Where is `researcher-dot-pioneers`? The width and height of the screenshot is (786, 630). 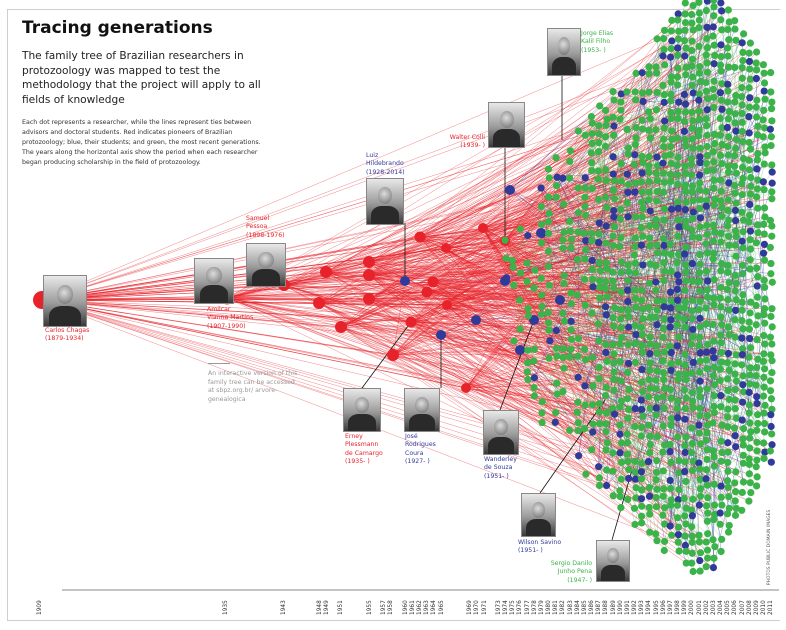
researcher-dot-pioneers is located at coordinates (326, 272).